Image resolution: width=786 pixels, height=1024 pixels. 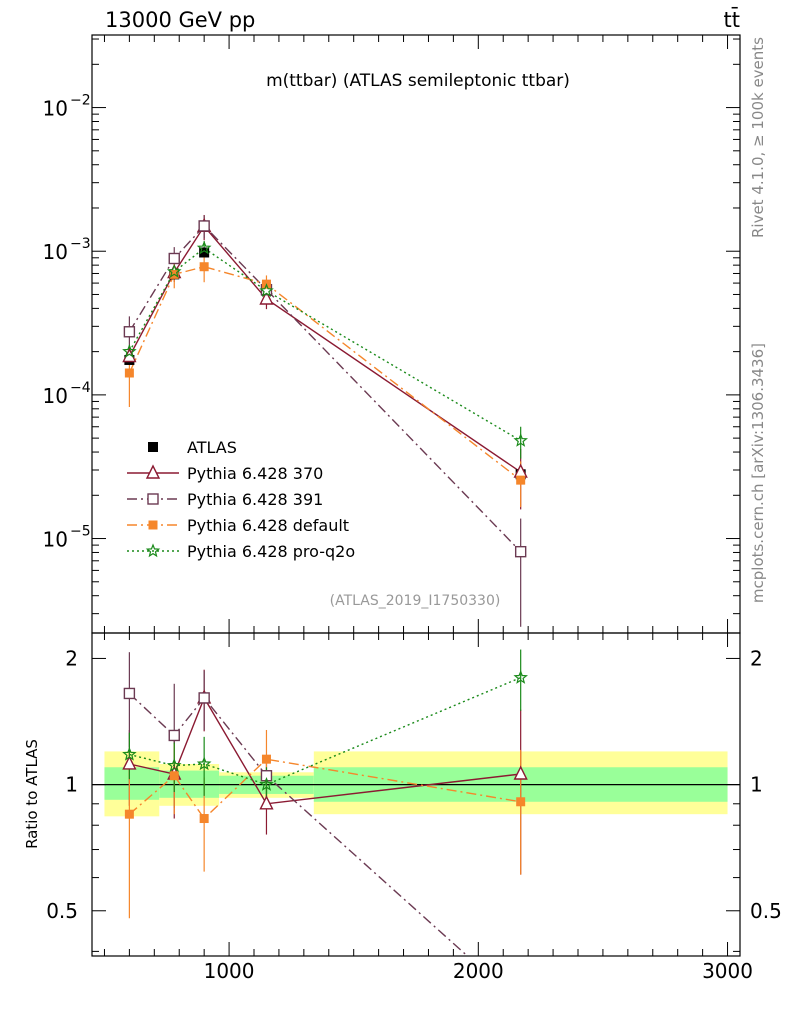 What do you see at coordinates (727, 971) in the screenshot?
I see `x-tick-label-2: 3000` at bounding box center [727, 971].